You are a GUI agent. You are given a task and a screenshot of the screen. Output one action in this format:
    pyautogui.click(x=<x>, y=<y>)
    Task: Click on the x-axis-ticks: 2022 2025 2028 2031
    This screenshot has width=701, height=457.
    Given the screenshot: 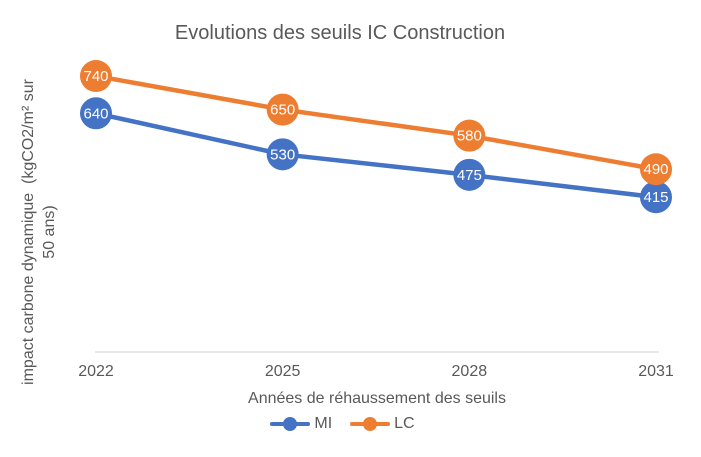 What is the action you would take?
    pyautogui.click(x=350, y=373)
    